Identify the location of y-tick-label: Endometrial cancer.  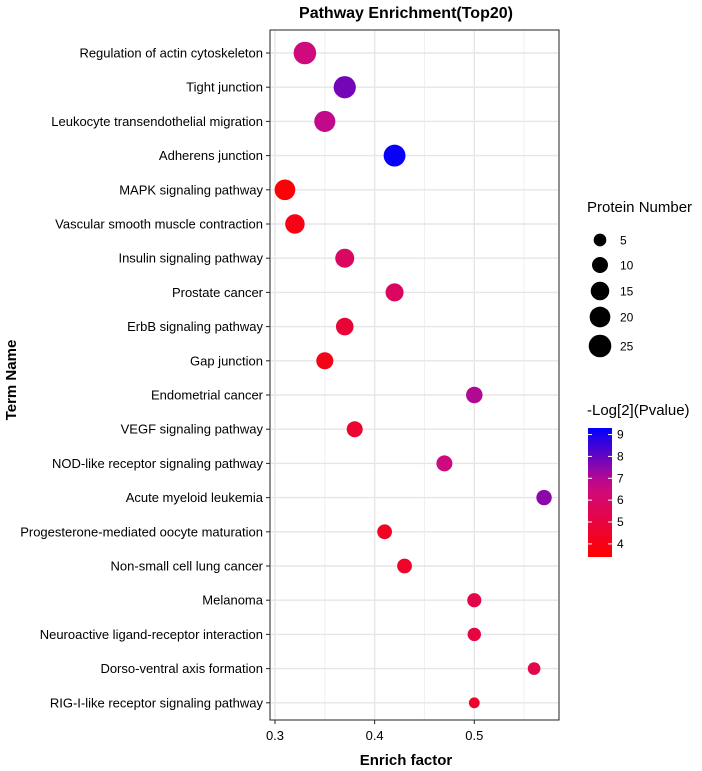
(207, 395).